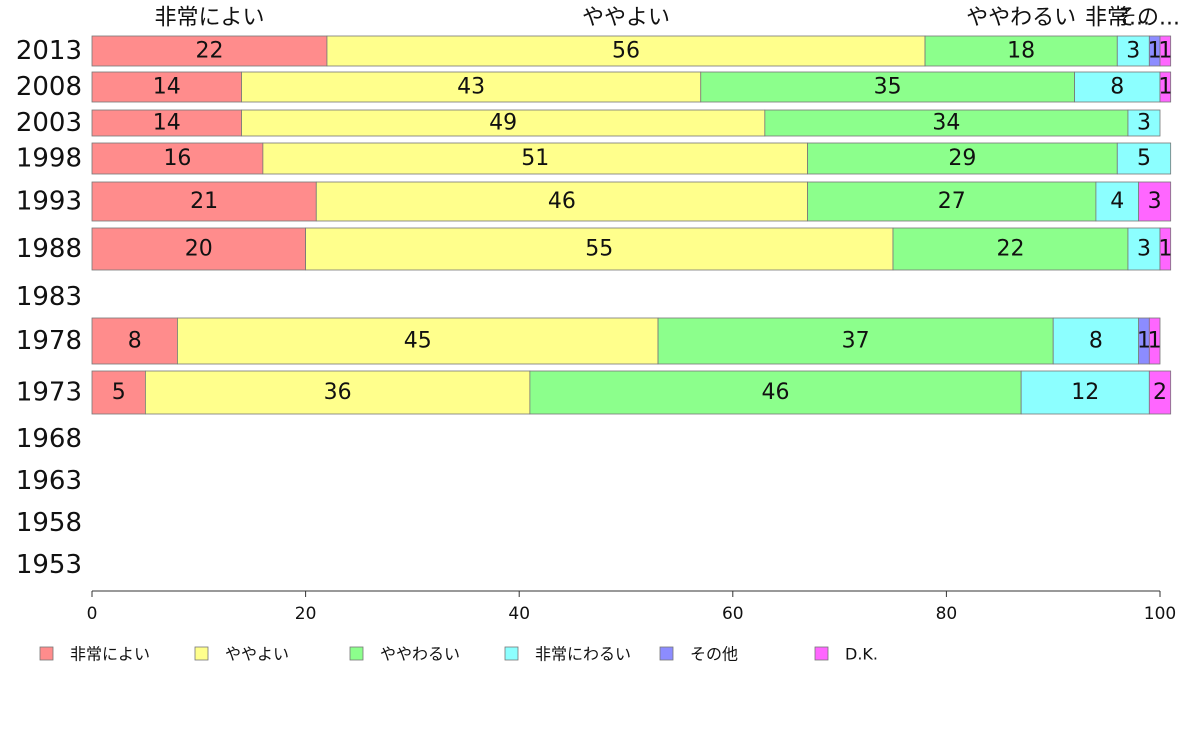 The height and width of the screenshot is (736, 1188). What do you see at coordinates (947, 614) in the screenshot?
I see `x-tick-label-80: 80` at bounding box center [947, 614].